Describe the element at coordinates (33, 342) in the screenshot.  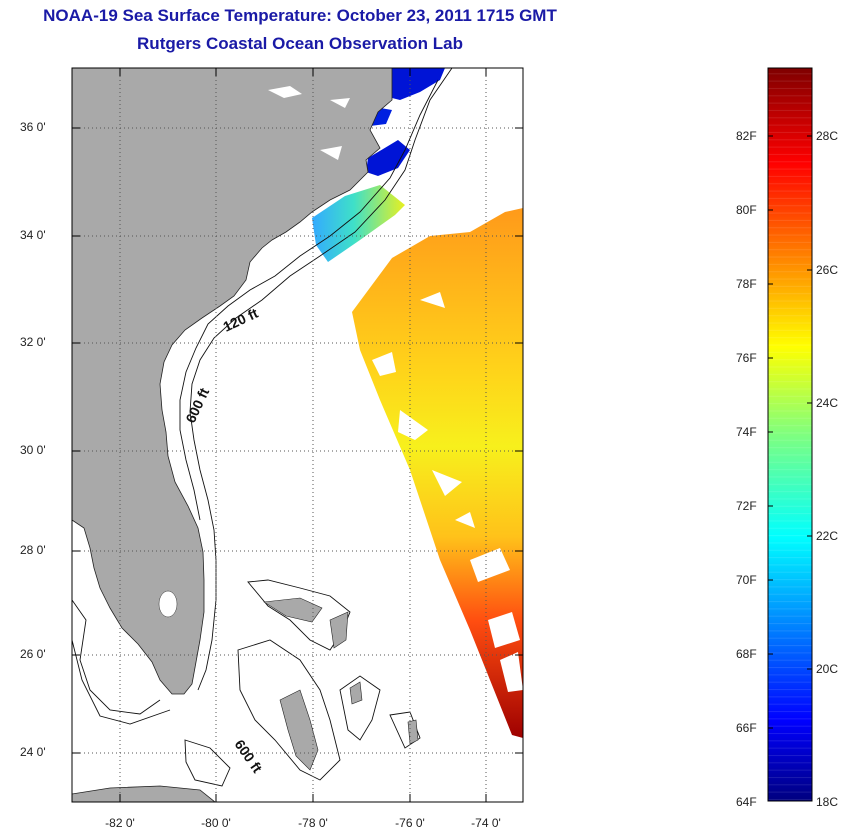
I see `lat-tick-label: 32 0'` at that location.